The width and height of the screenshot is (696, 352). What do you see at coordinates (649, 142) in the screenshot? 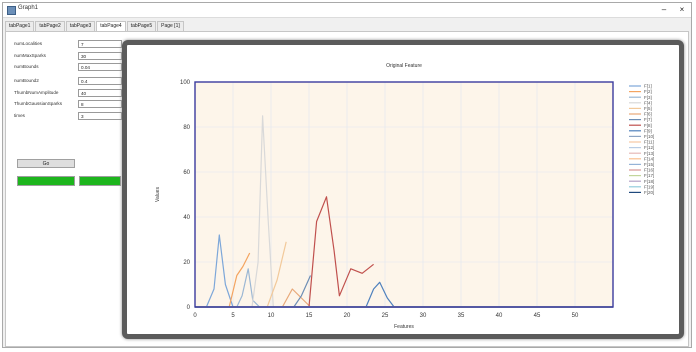
I see `legend-label: F[11]` at bounding box center [649, 142].